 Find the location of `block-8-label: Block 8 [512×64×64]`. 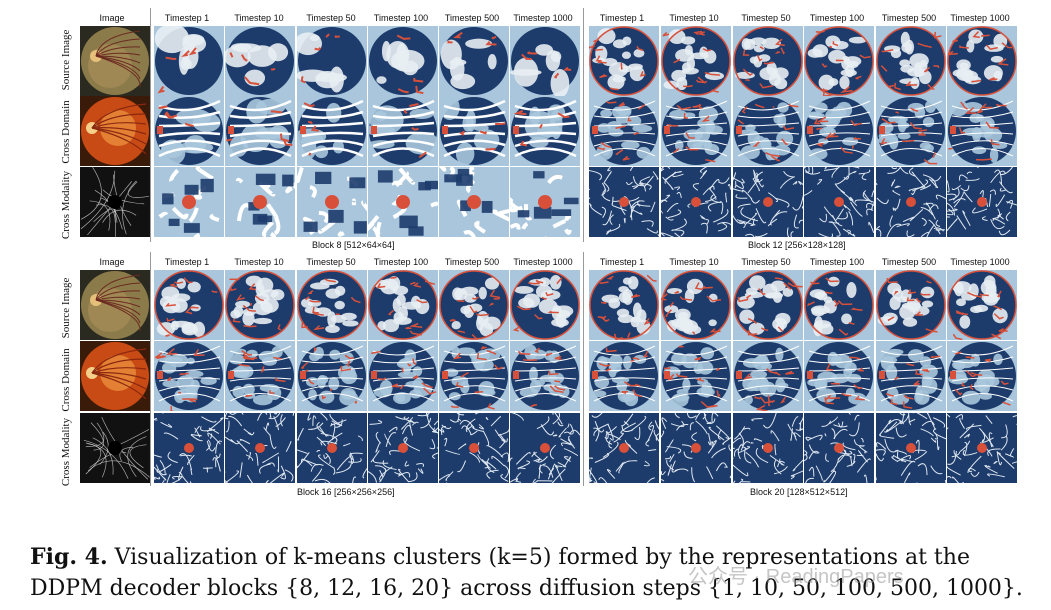

block-8-label: Block 8 [512×64×64] is located at coordinates (353, 245).